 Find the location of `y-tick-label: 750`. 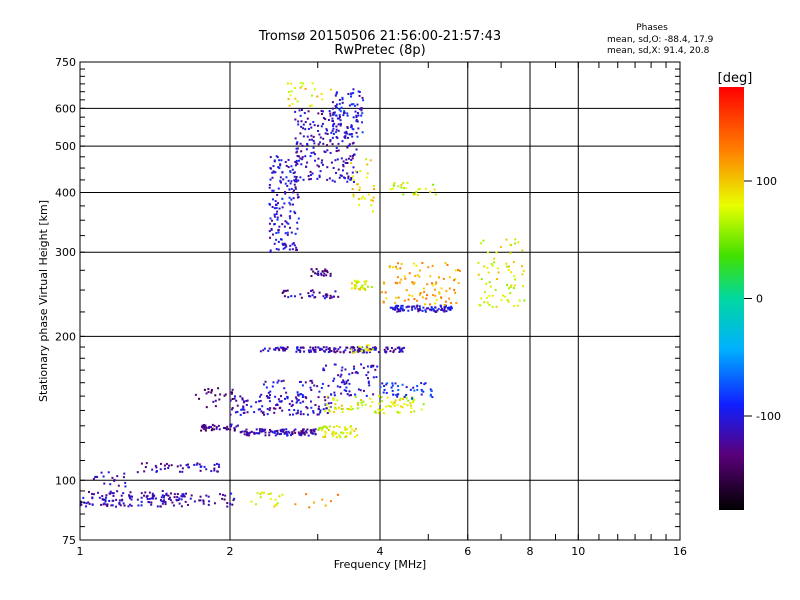

y-tick-label: 750 is located at coordinates (65, 62).